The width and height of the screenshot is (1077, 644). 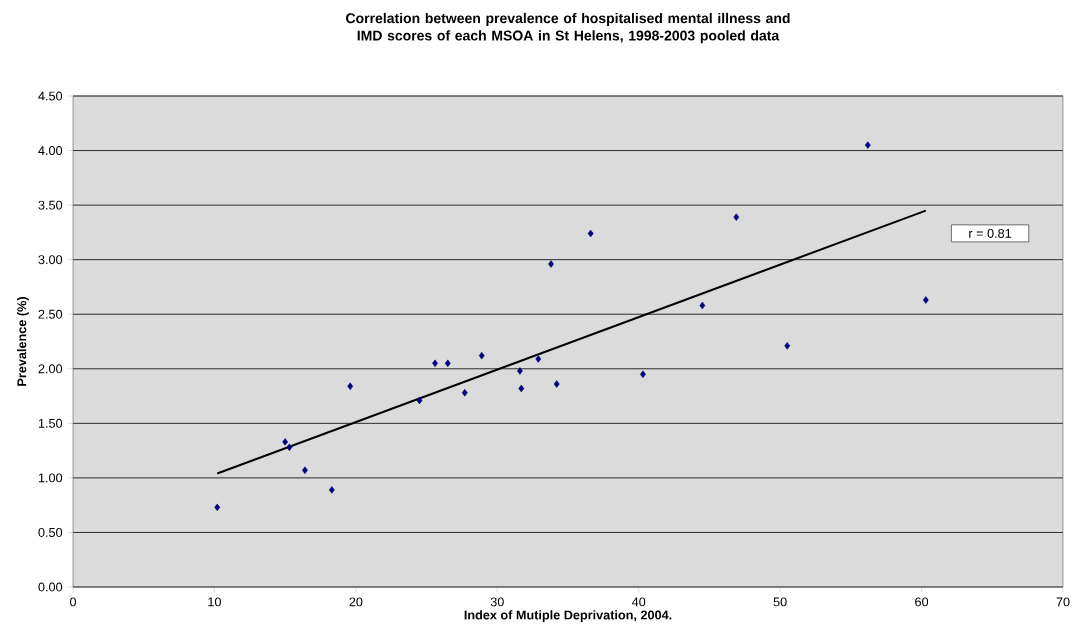 What do you see at coordinates (568, 28) in the screenshot?
I see `chart-title: Correlation between prevalence of hospitalised mental illness and IMD scores of each MSOA in St Helens, 1998-2003 pooled data` at bounding box center [568, 28].